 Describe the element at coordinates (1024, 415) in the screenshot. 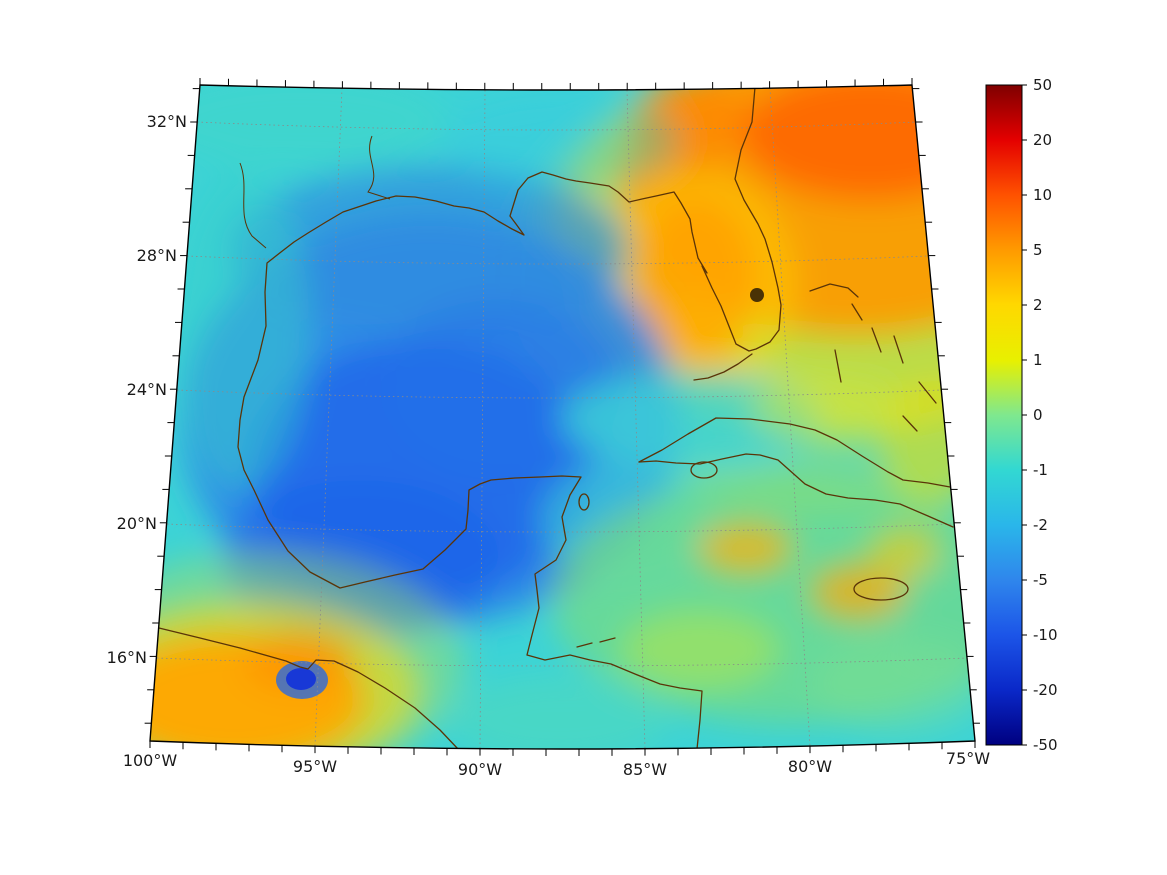

I see `colorbar-ticks` at that location.